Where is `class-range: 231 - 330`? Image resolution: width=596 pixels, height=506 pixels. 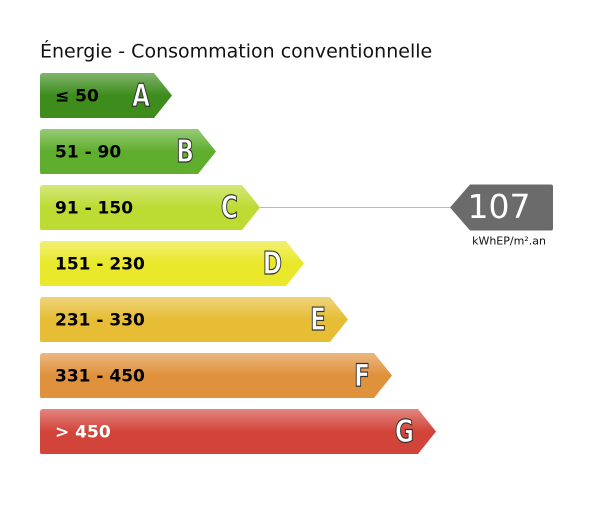 class-range: 231 - 330 is located at coordinates (100, 321).